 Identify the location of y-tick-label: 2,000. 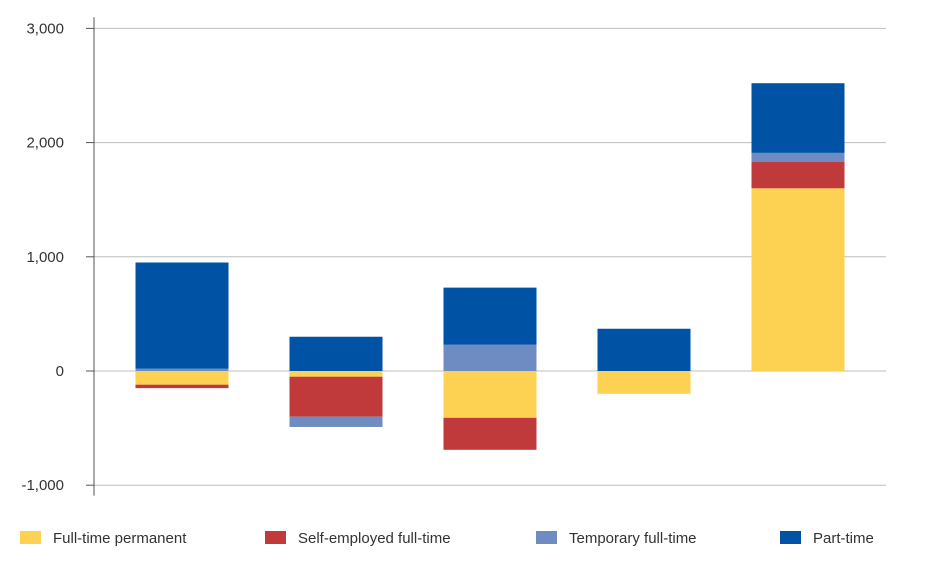
(45, 143).